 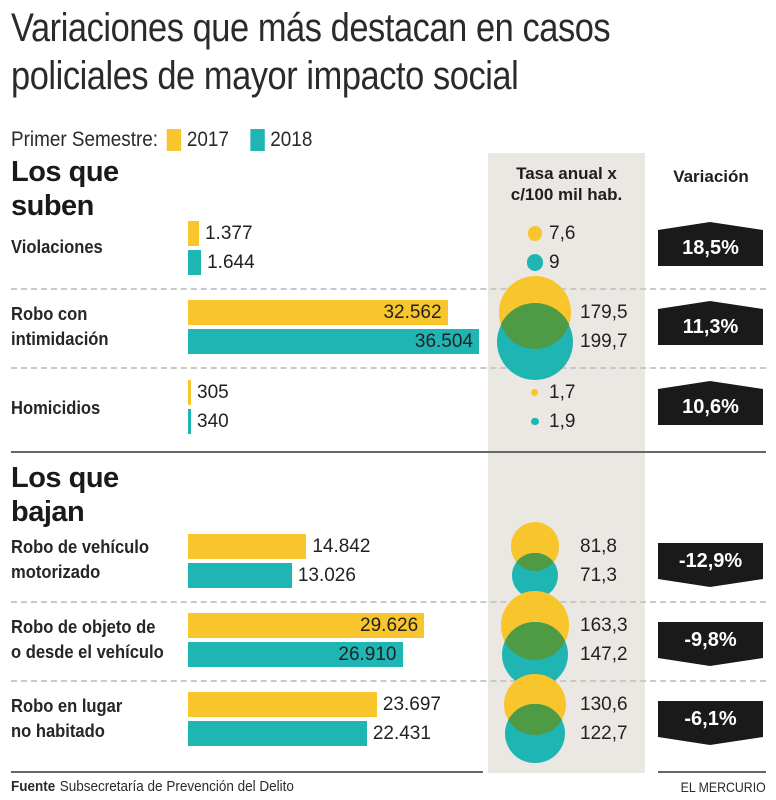 I want to click on category-label: Robo con intimidación, so click(x=60, y=327).